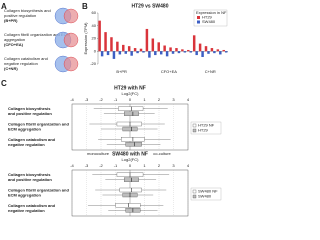 This screenshot has width=320, height=240. What do you see at coordinates (20, 15) in the screenshot?
I see `venn-label: positive regulation` at bounding box center [20, 15].